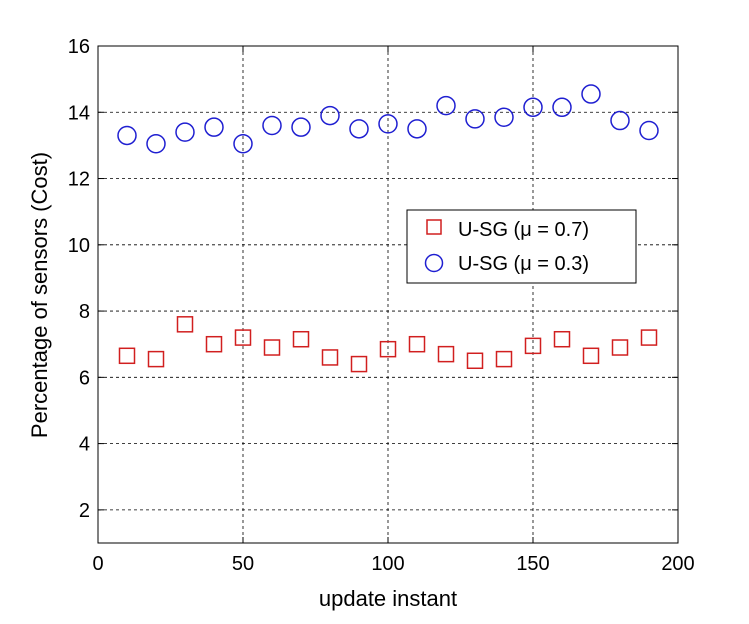 The image size is (749, 624). Describe the element at coordinates (79, 180) in the screenshot. I see `y-tick-label: 12` at that location.